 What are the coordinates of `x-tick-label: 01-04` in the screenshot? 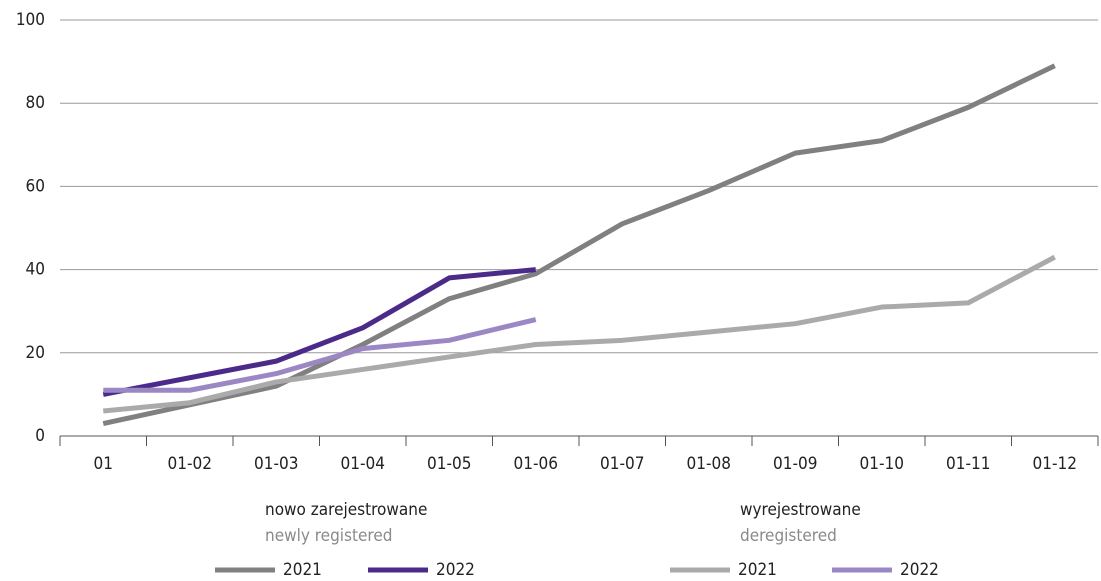 It's located at (363, 464).